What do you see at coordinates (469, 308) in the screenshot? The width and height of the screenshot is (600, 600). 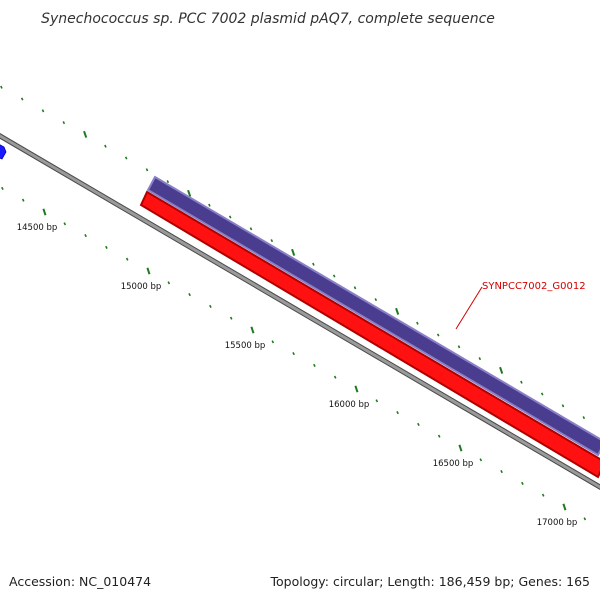 I see `gene-label-leader` at bounding box center [469, 308].